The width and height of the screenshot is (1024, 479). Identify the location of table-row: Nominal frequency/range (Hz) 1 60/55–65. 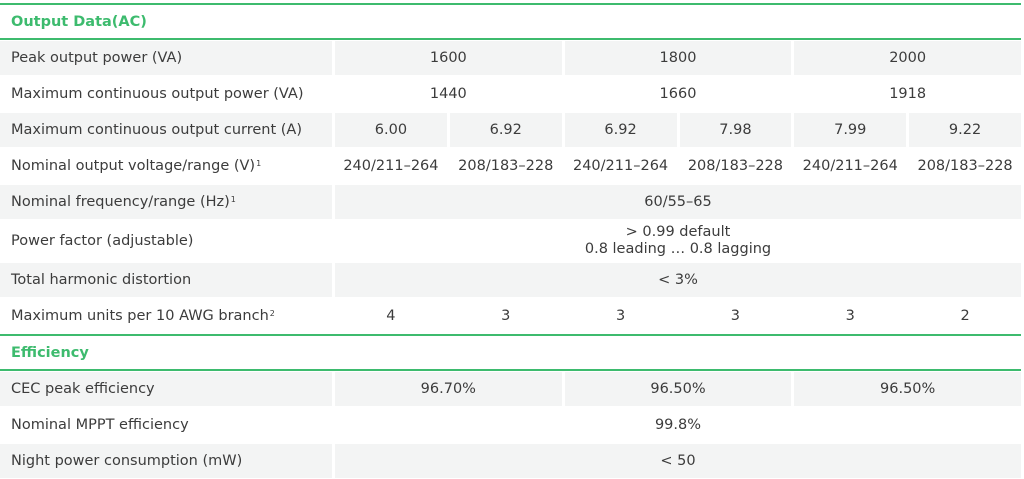
(510, 202).